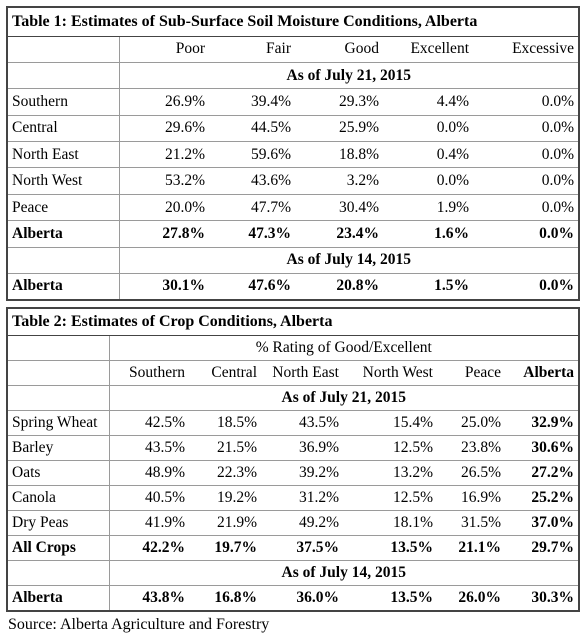  Describe the element at coordinates (471, 523) in the screenshot. I see `cell-value: 31.5%` at that location.